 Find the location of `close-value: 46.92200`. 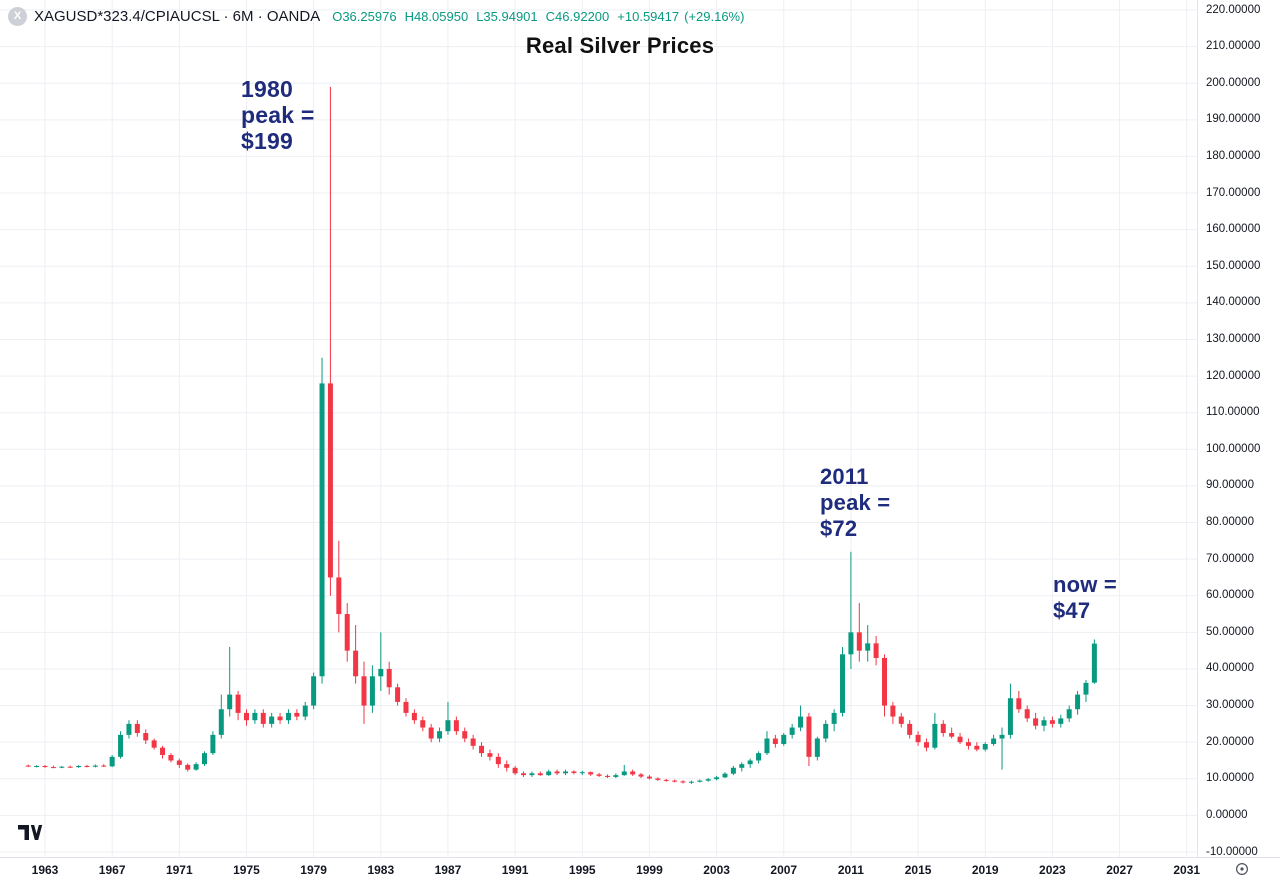

close-value: 46.92200 is located at coordinates (582, 16).